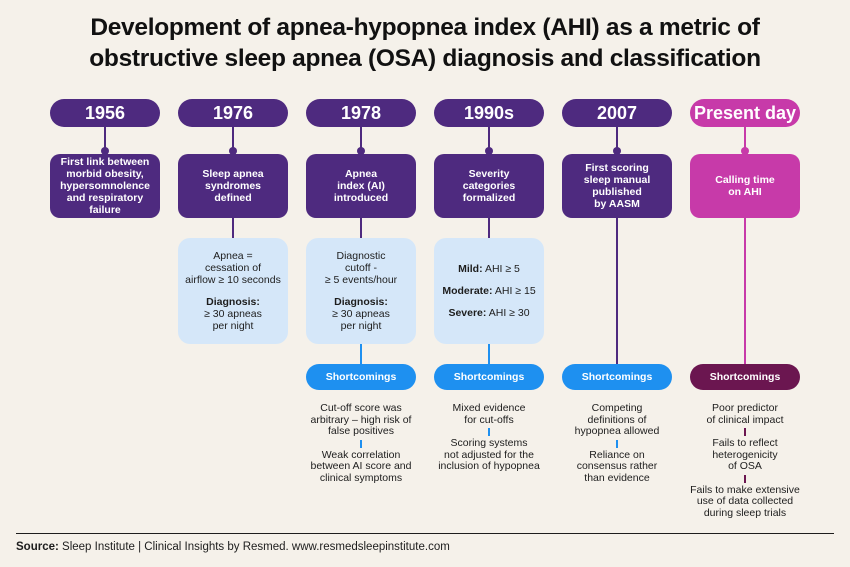 The width and height of the screenshot is (850, 567). I want to click on event-line: morbid obesity,, so click(105, 174).